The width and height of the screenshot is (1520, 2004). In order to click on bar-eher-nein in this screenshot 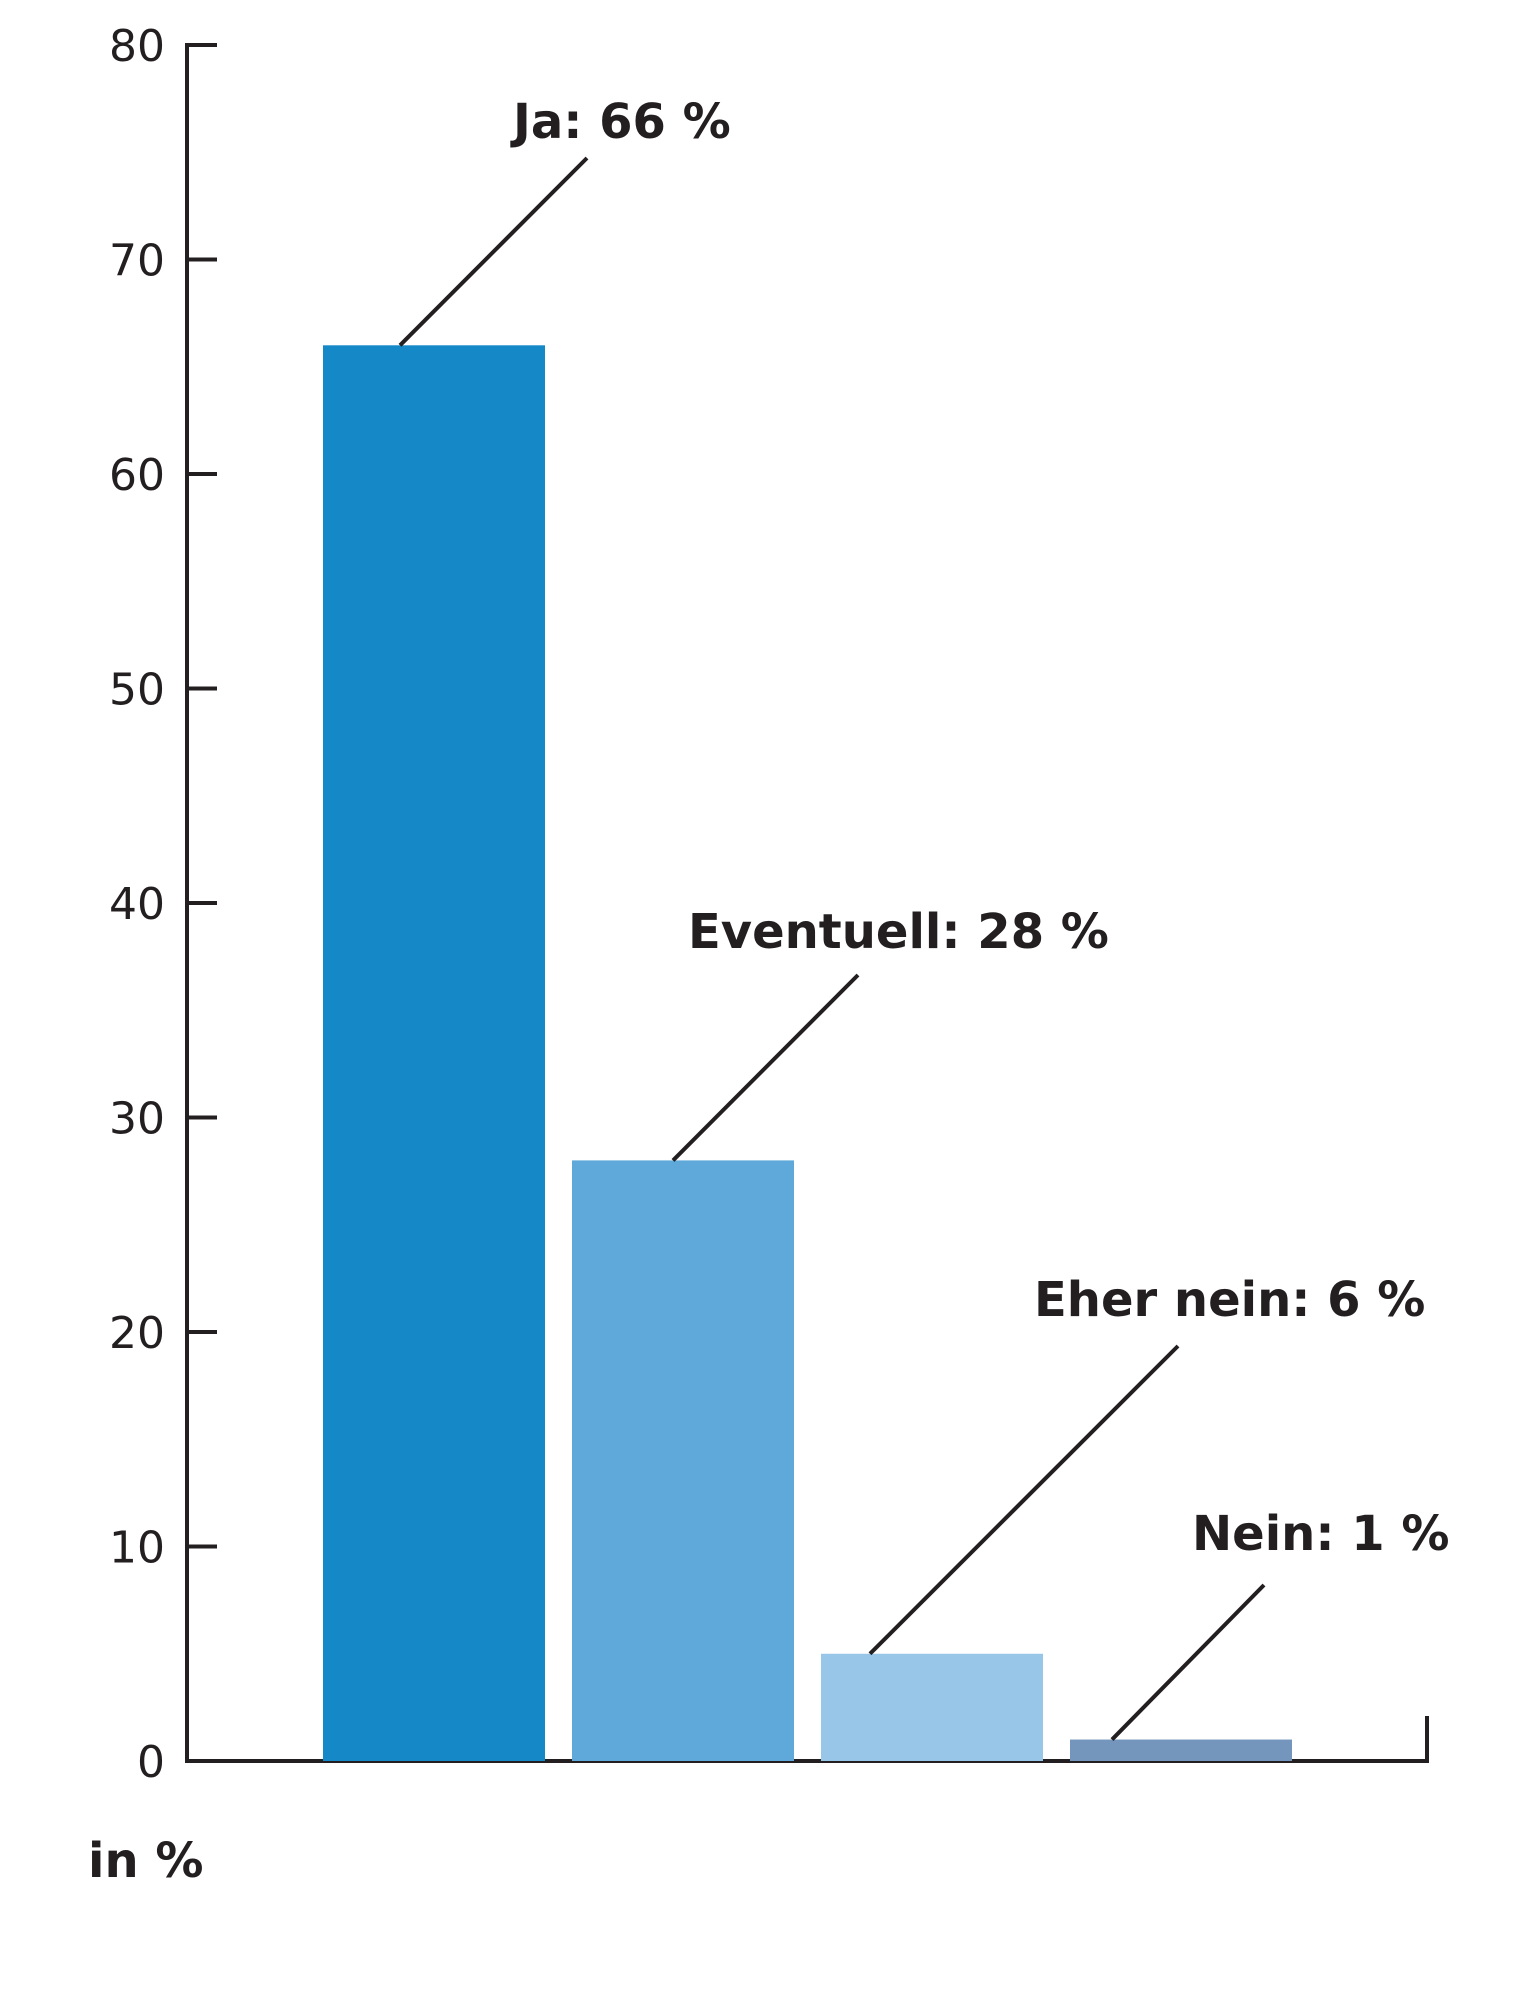, I will do `click(932, 1707)`.